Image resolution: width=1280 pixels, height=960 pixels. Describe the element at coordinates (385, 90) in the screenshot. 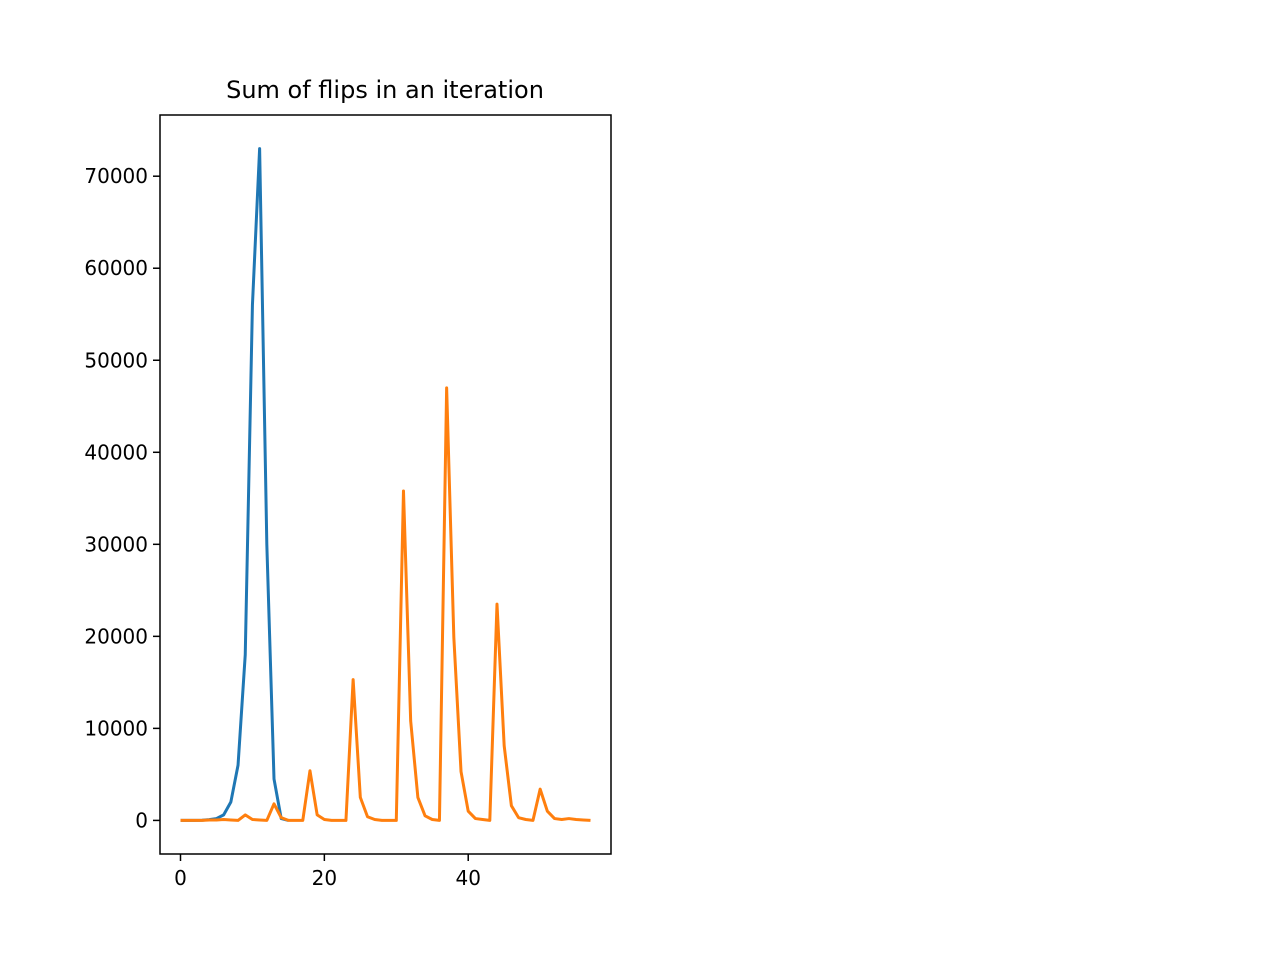

I see `chart-title: Sum of flips in an iteration` at that location.